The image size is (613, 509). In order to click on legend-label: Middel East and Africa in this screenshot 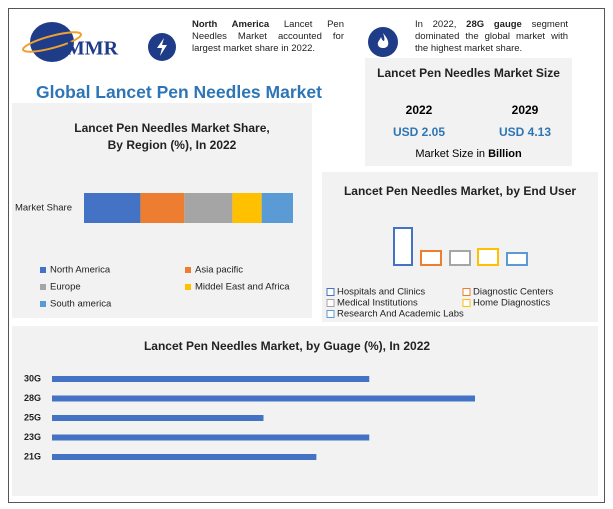, I will do `click(242, 287)`.